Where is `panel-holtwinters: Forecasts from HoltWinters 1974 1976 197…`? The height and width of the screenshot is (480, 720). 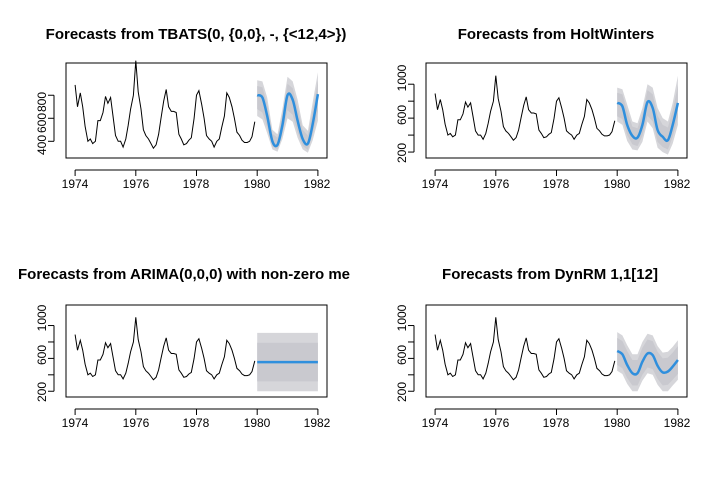
panel-holtwinters: Forecasts from HoltWinters 1974 1976 197… is located at coordinates (543, 108).